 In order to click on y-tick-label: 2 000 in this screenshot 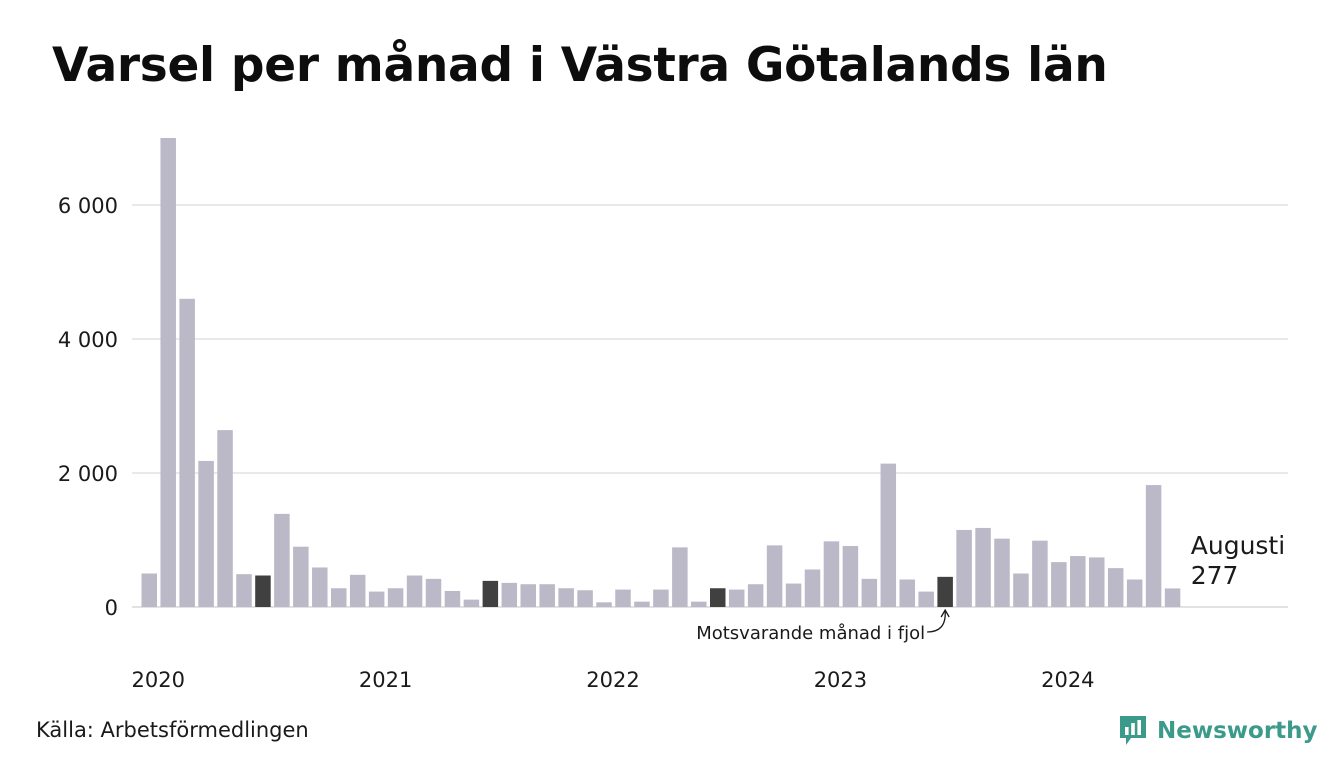, I will do `click(88, 474)`.